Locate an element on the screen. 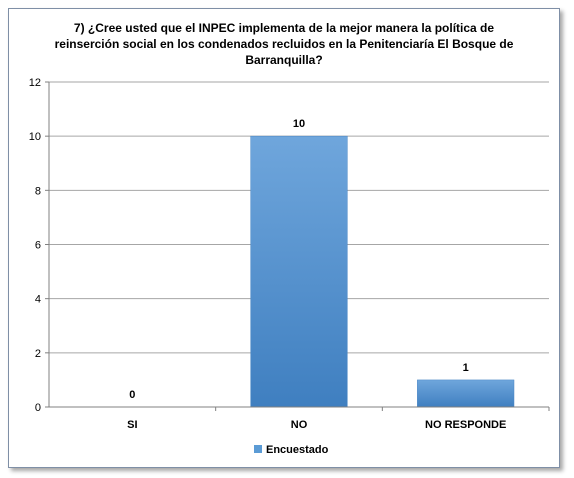 The width and height of the screenshot is (574, 478). y-tick-label: 4 is located at coordinates (38, 300).